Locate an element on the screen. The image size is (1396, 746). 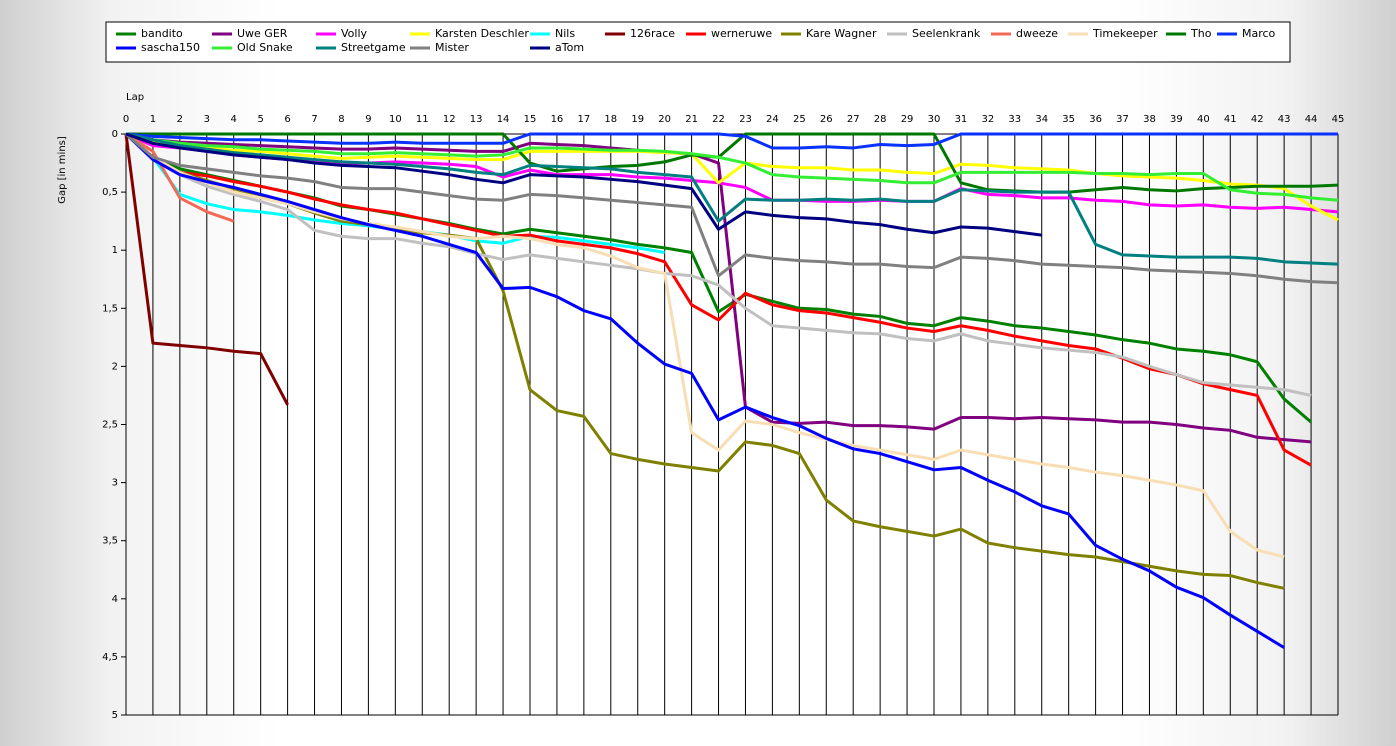
legend-label: Uwe GER is located at coordinates (262, 33).